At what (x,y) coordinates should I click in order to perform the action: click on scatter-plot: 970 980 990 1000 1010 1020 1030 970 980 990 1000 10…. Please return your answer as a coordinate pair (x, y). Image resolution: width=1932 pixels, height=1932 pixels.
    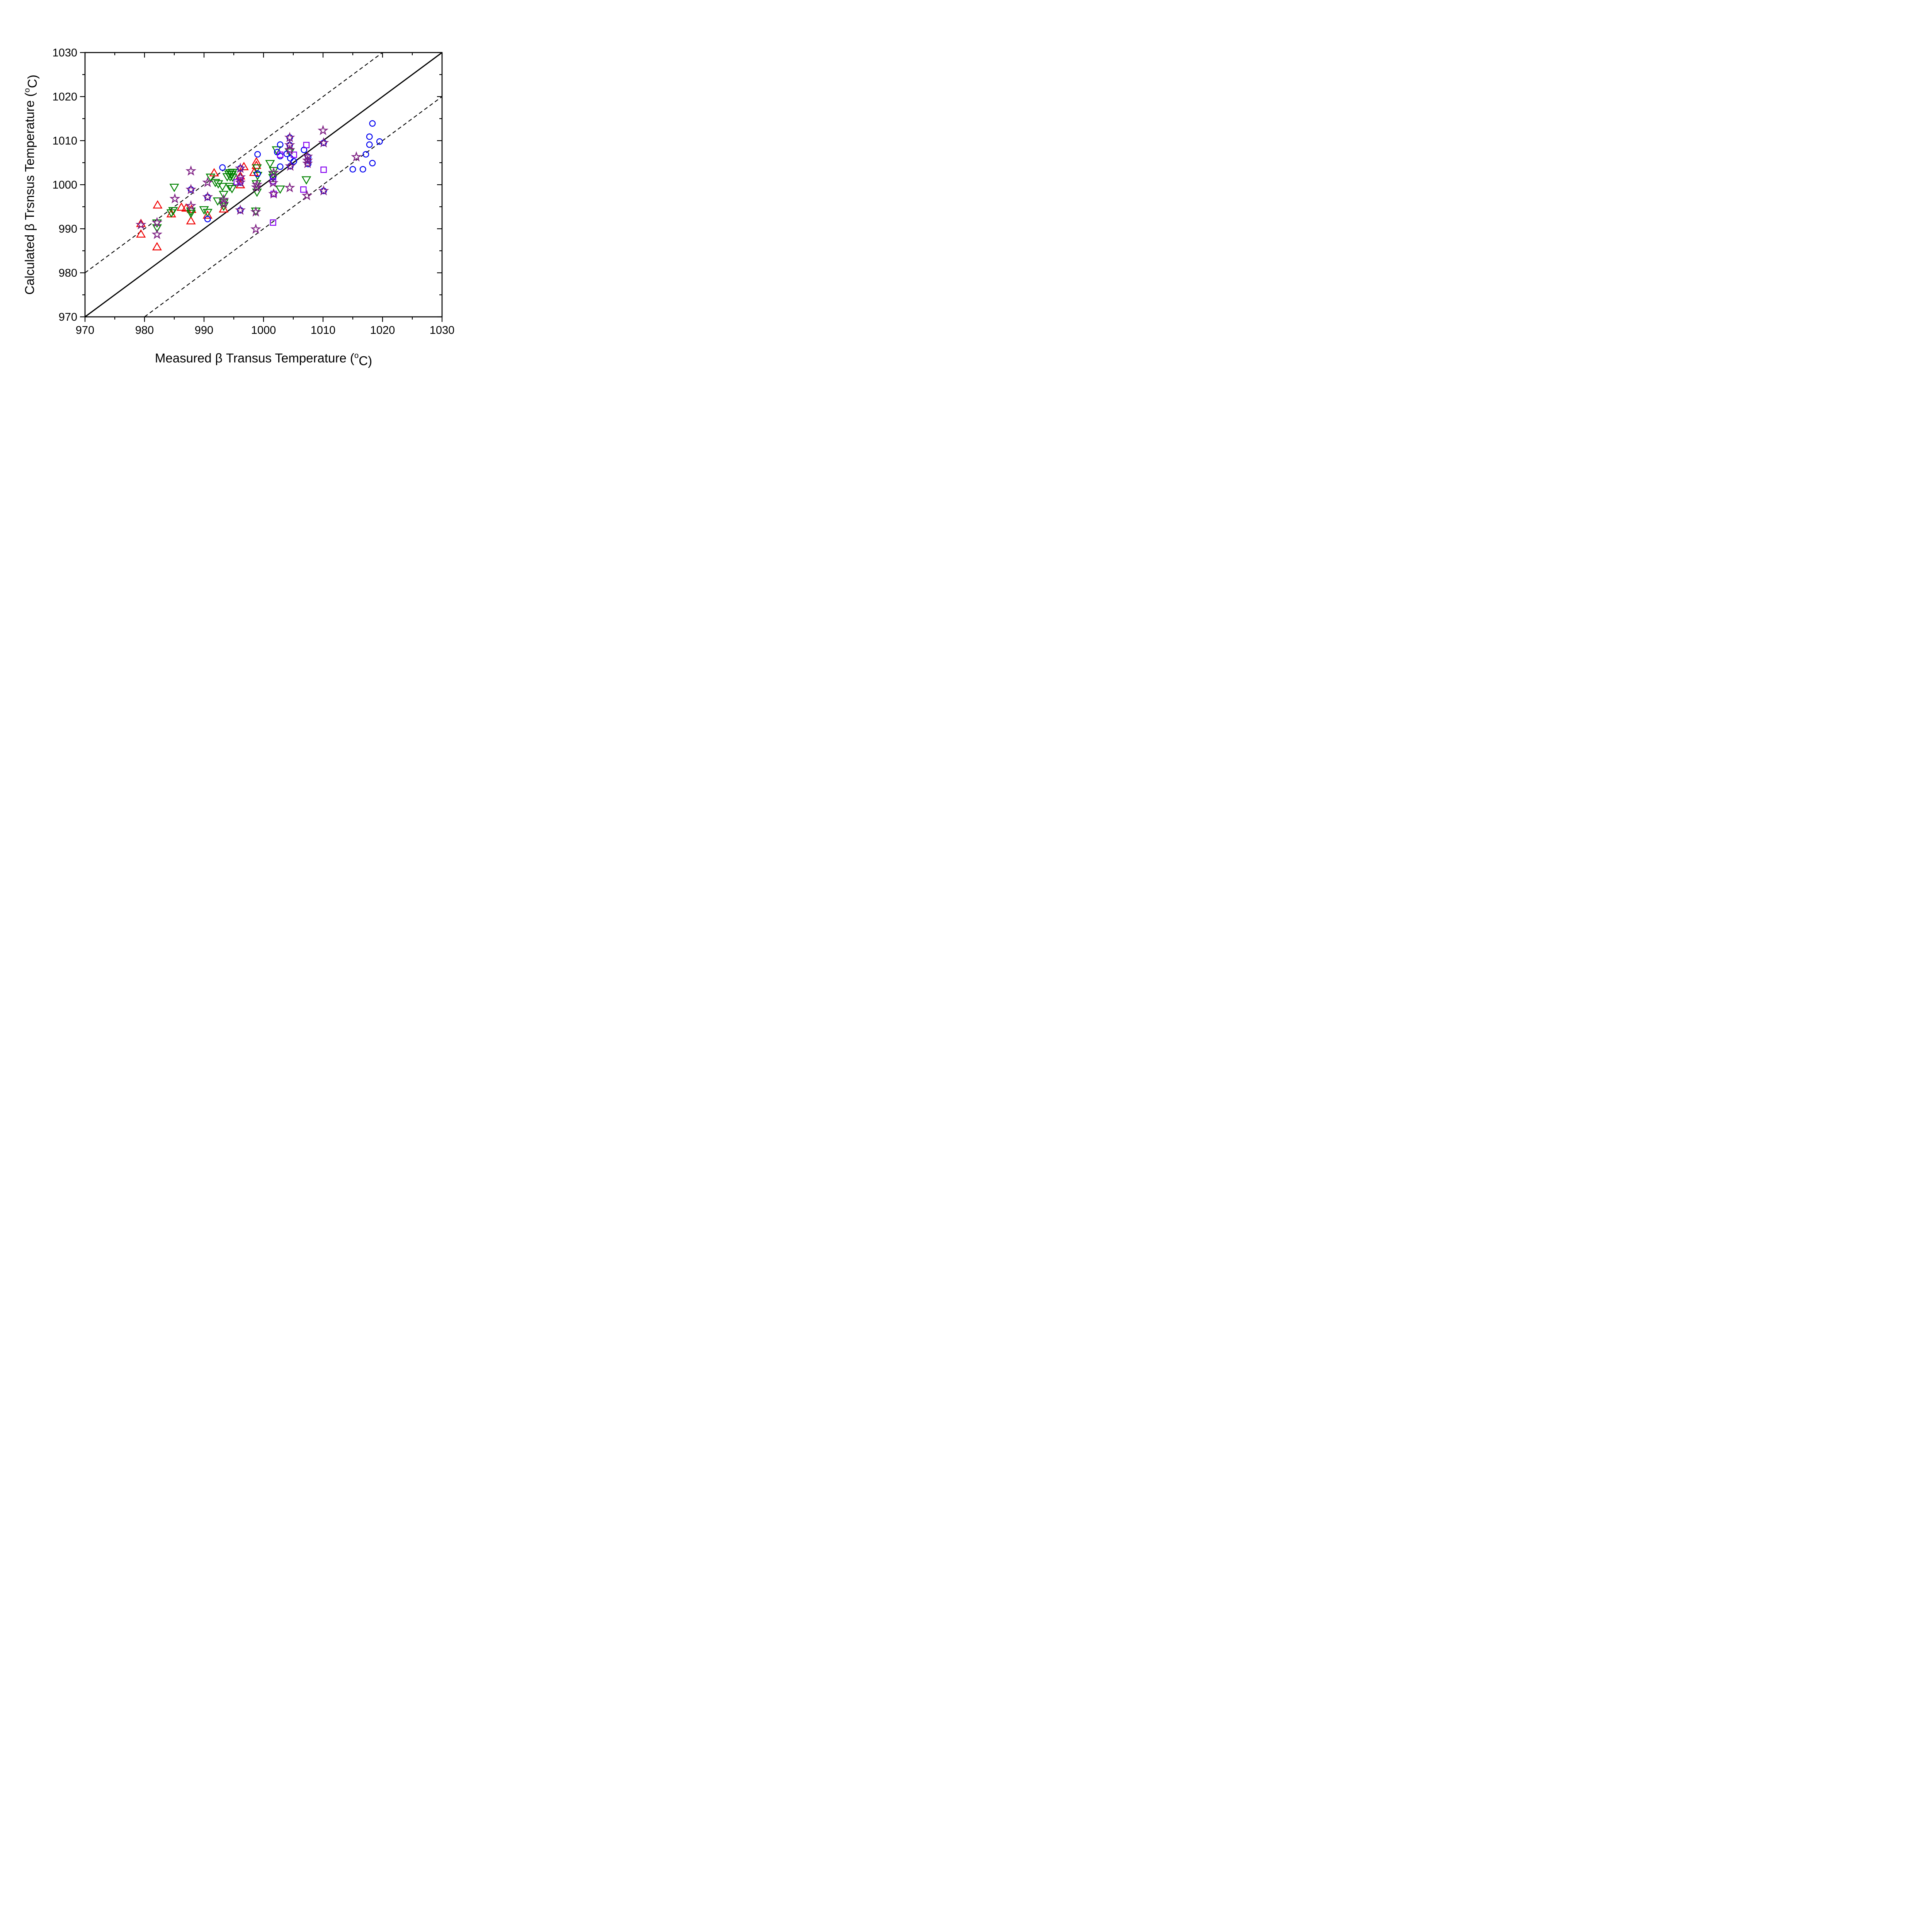
    Looking at the image, I should click on (248, 195).